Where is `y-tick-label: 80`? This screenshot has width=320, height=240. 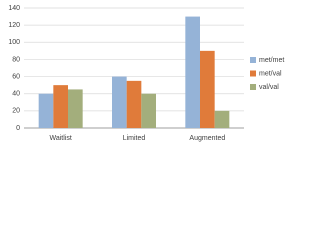
y-tick-label: 80 is located at coordinates (16, 59).